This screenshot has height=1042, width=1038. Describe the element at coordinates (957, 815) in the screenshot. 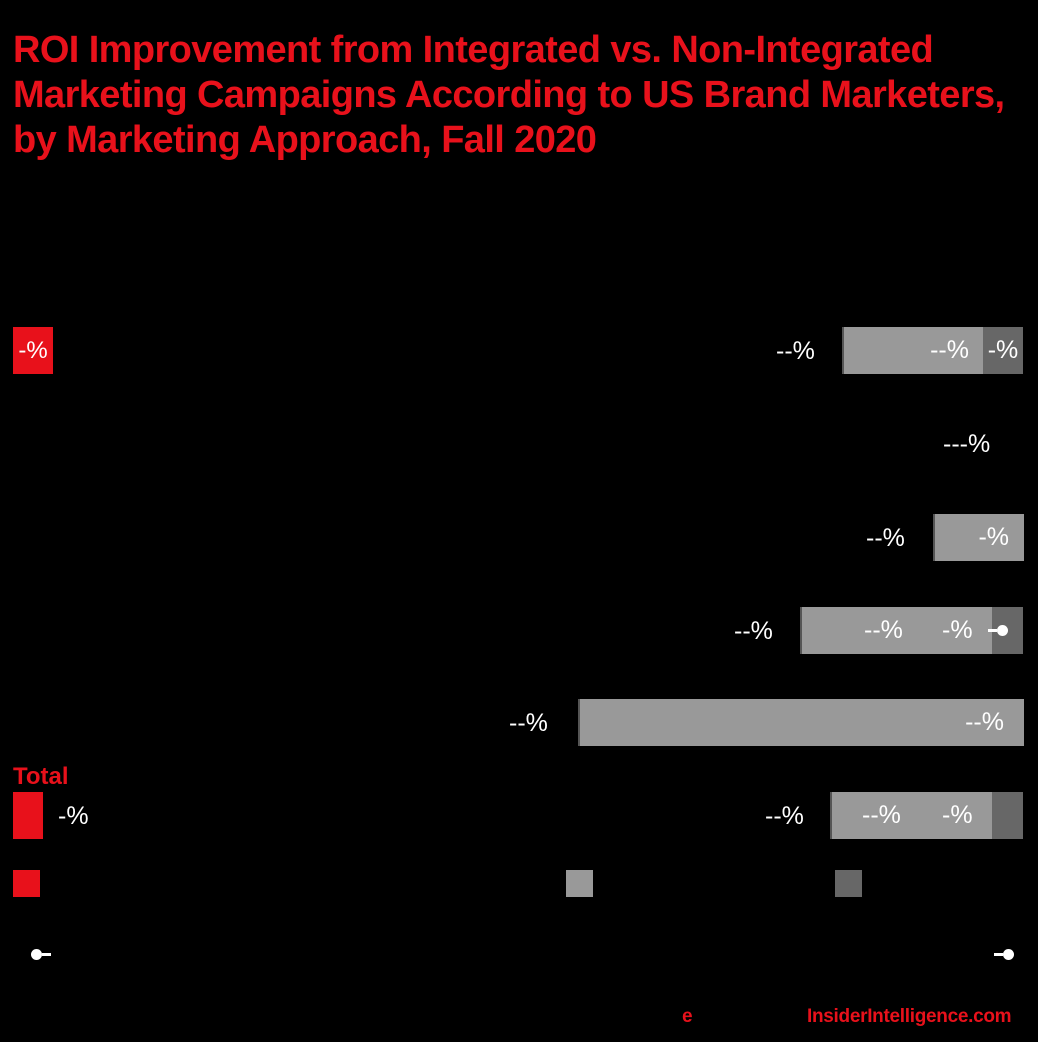

I see `total-light-label-b: -%` at that location.